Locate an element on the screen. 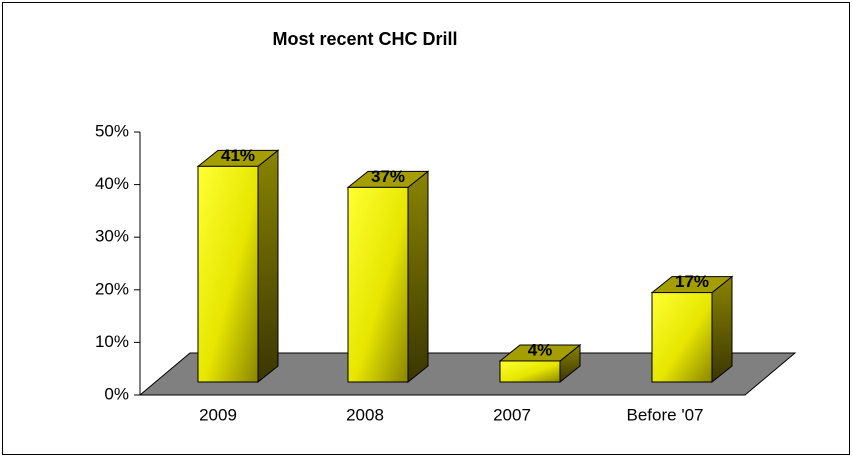 This screenshot has width=853, height=458. data-label: 37% is located at coordinates (388, 176).